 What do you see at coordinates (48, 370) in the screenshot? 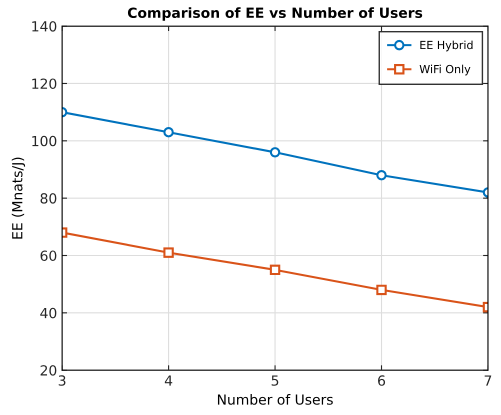
I see `y-tick-label: 20` at bounding box center [48, 370].